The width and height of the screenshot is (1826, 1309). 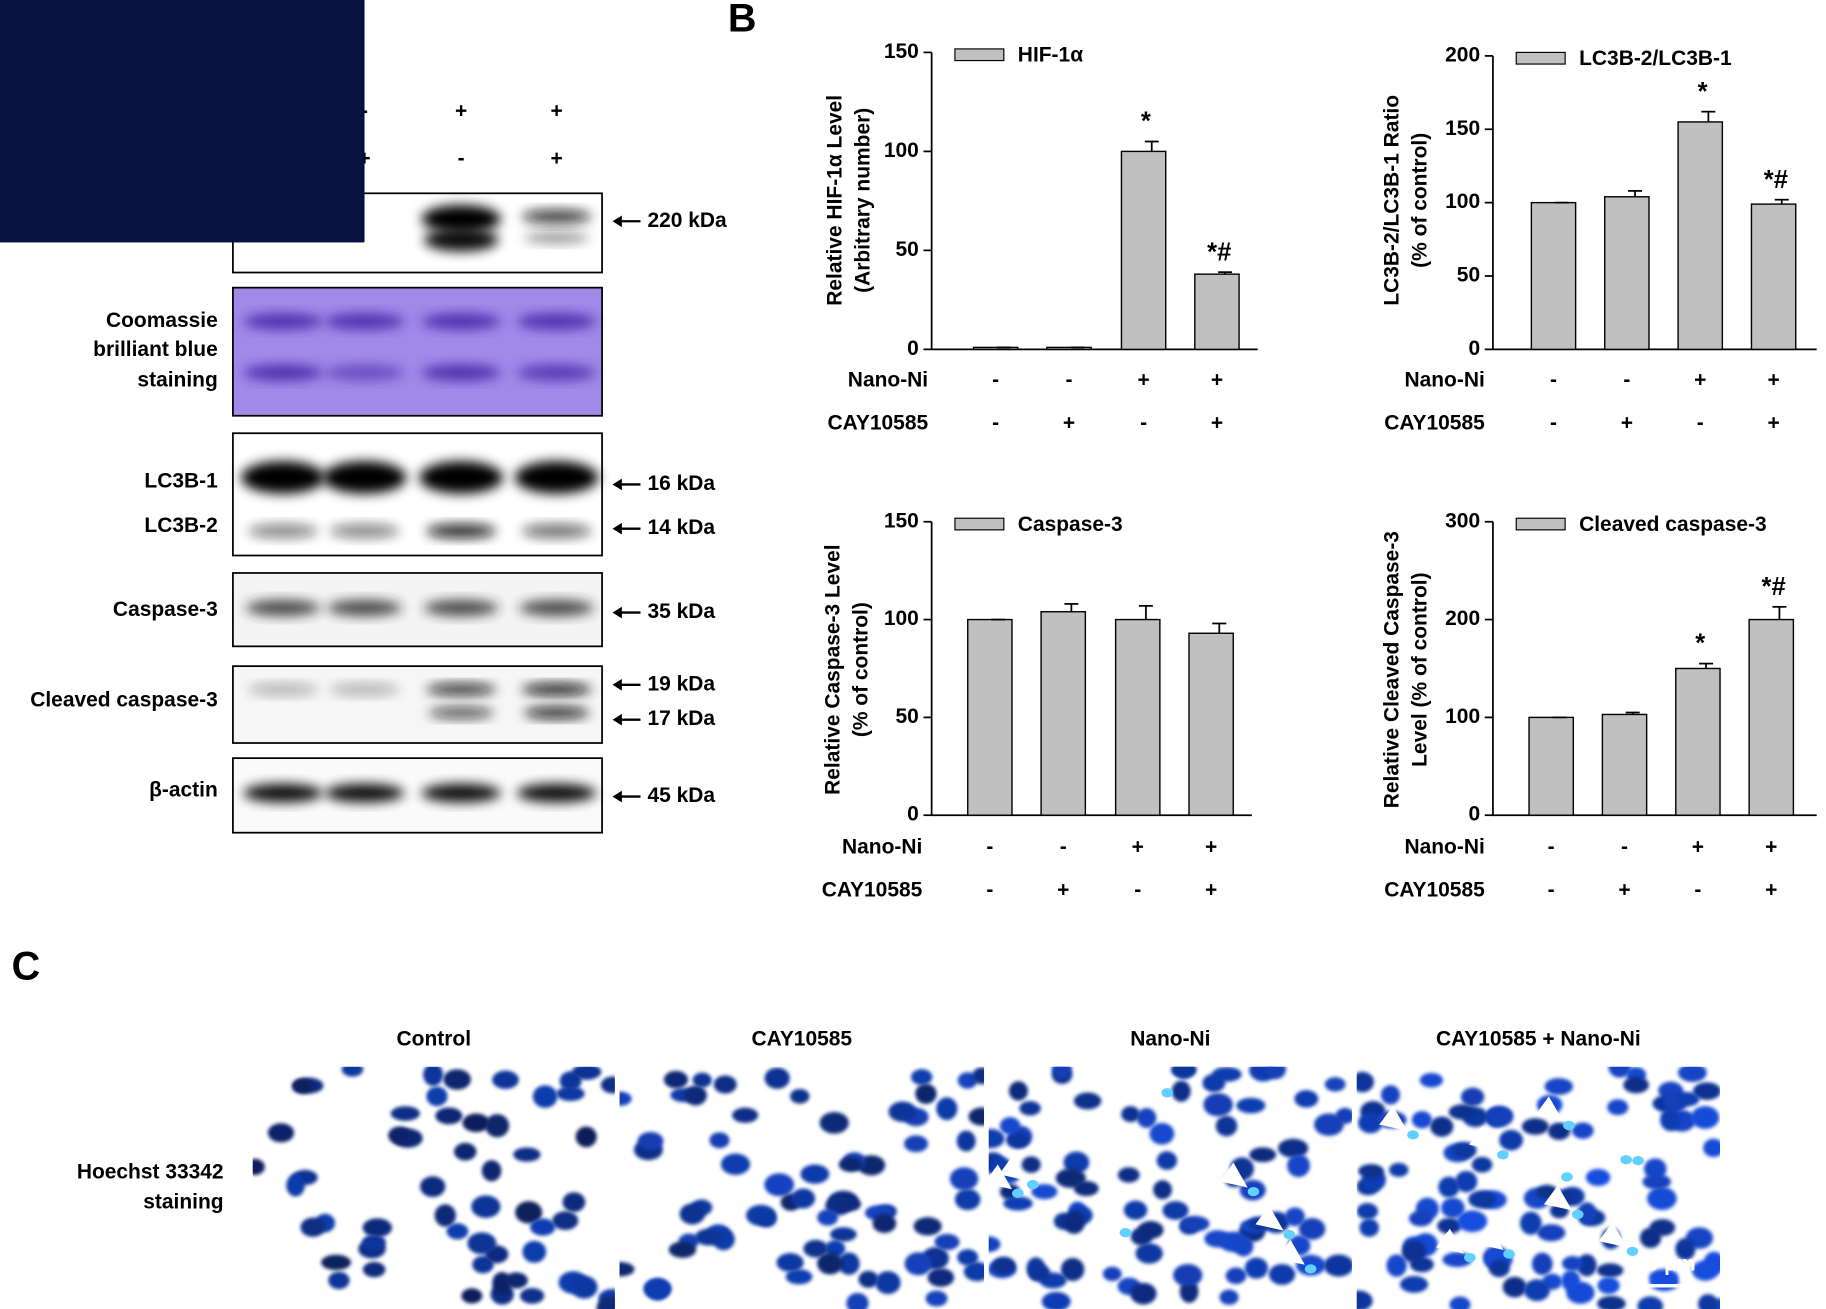 What do you see at coordinates (1773, 587) in the screenshot?
I see `significance: *#` at bounding box center [1773, 587].